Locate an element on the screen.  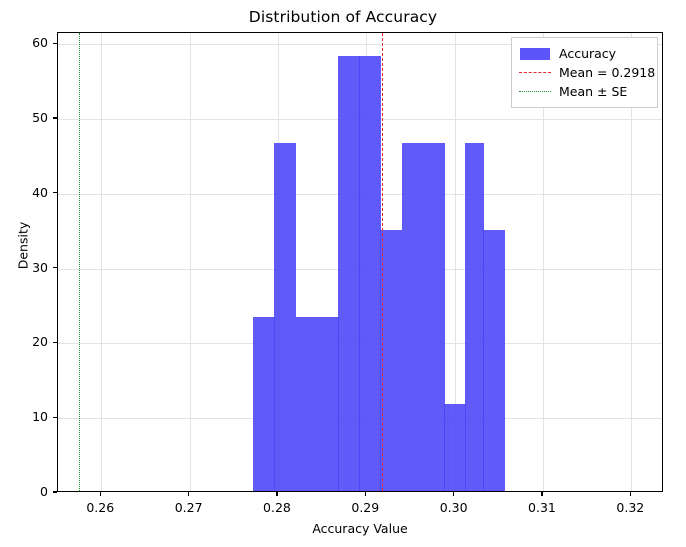
mean-line is located at coordinates (383, 262).